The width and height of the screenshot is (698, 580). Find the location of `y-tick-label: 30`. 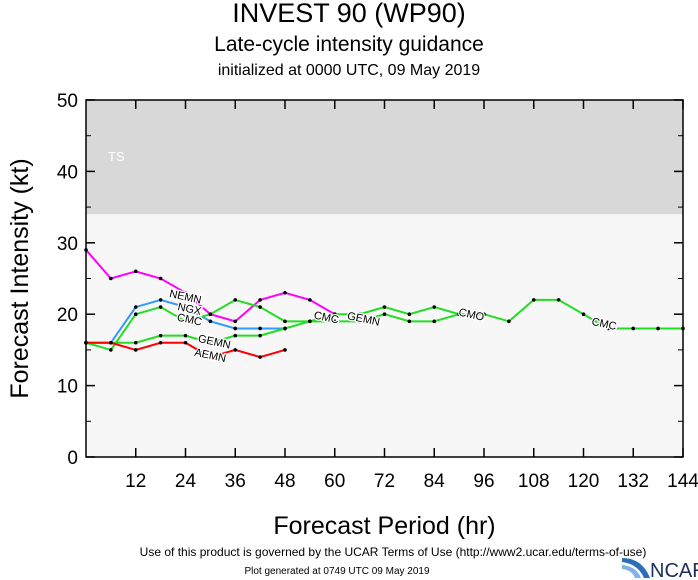

y-tick-label: 30 is located at coordinates (67, 244).